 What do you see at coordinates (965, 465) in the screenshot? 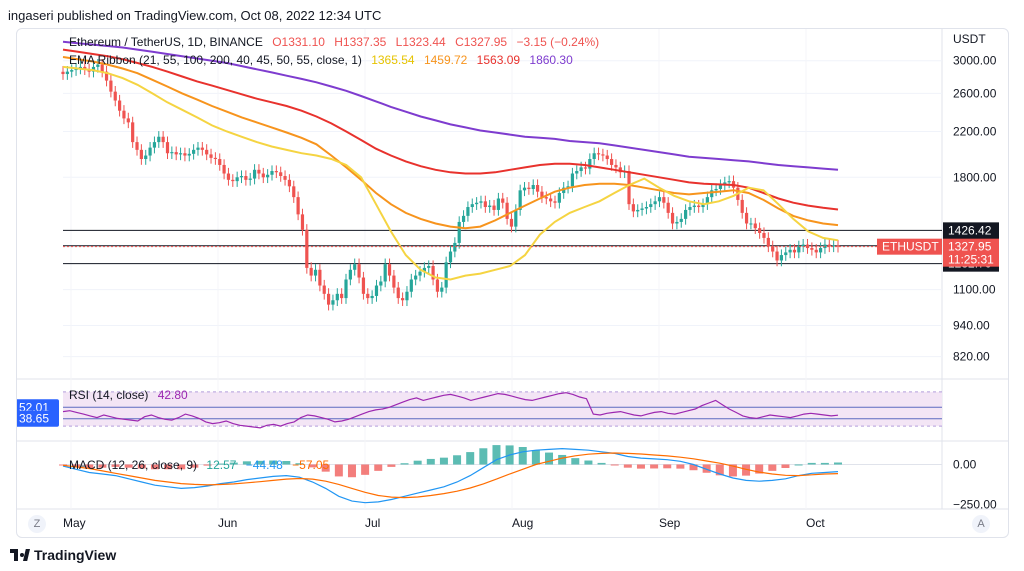
I see `macd-tick-label: 0.00` at bounding box center [965, 465].